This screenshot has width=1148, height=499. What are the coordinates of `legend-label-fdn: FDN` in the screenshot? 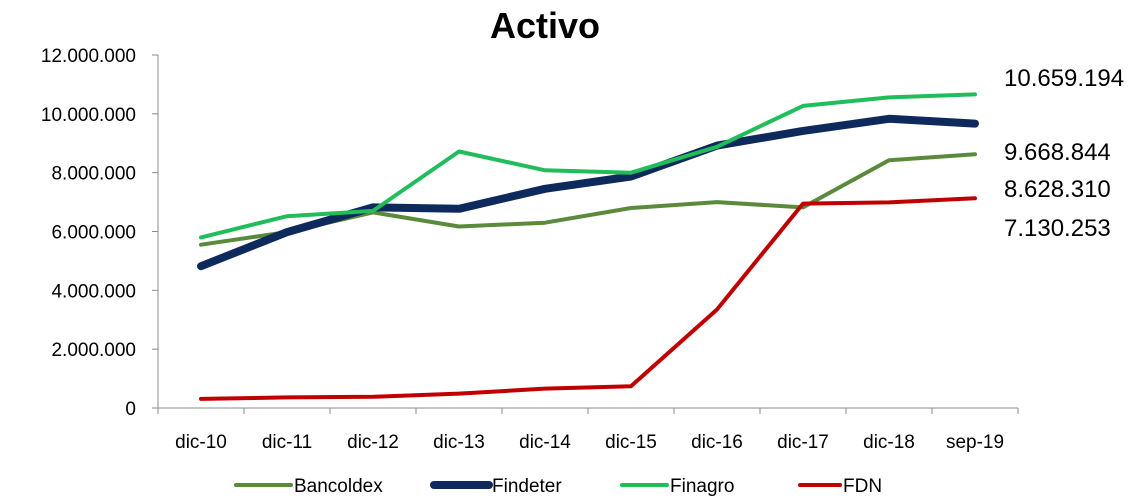 It's located at (862, 486).